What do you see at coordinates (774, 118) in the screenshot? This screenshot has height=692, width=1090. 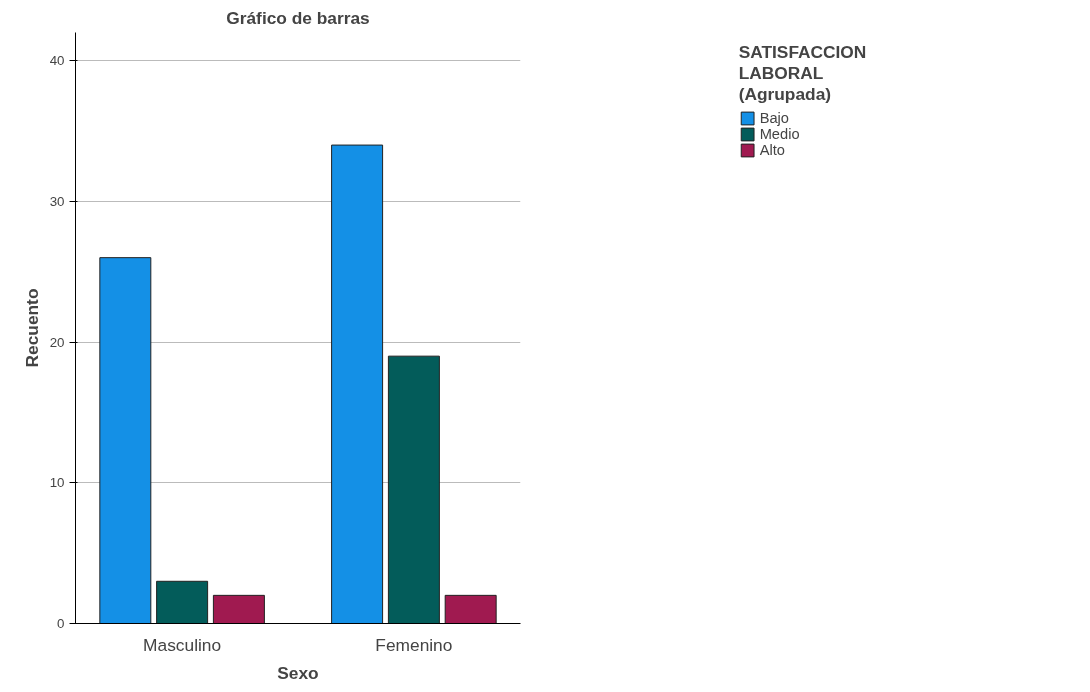 I see `legend-label: Bajo` at bounding box center [774, 118].